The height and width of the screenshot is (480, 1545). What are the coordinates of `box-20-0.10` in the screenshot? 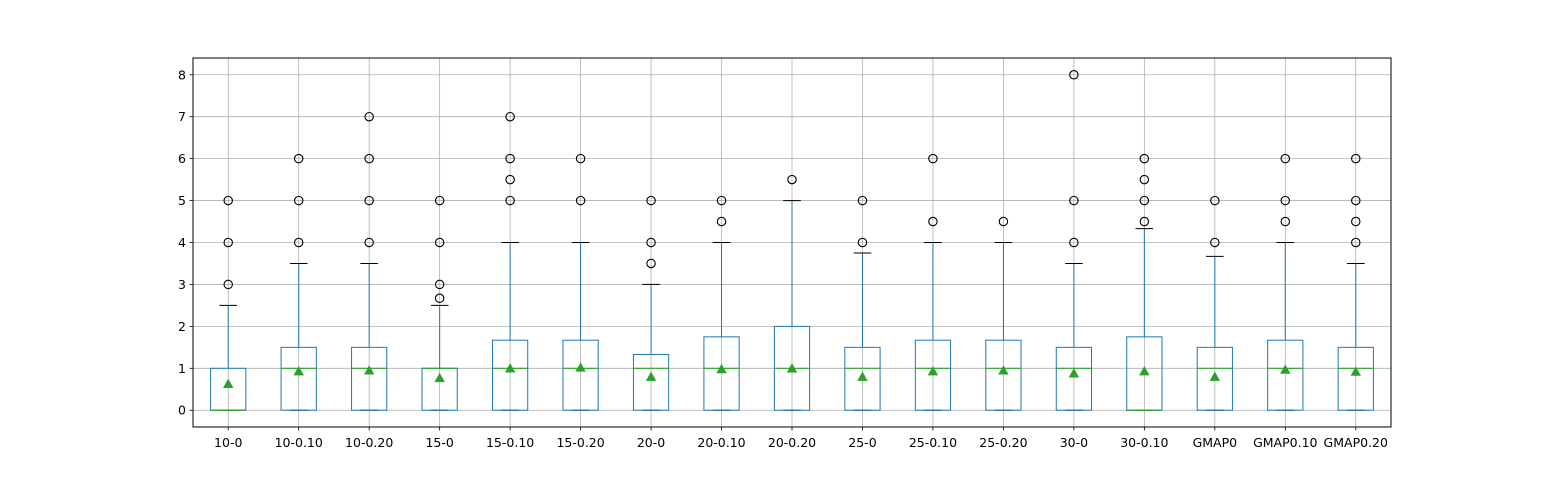 It's located at (721, 303).